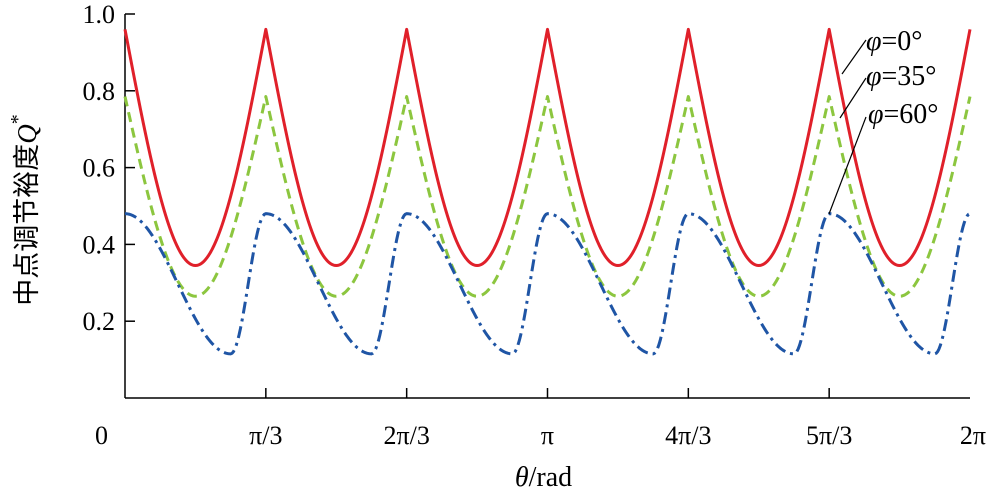  Describe the element at coordinates (973, 435) in the screenshot. I see `x-tick-label: 2π` at that location.